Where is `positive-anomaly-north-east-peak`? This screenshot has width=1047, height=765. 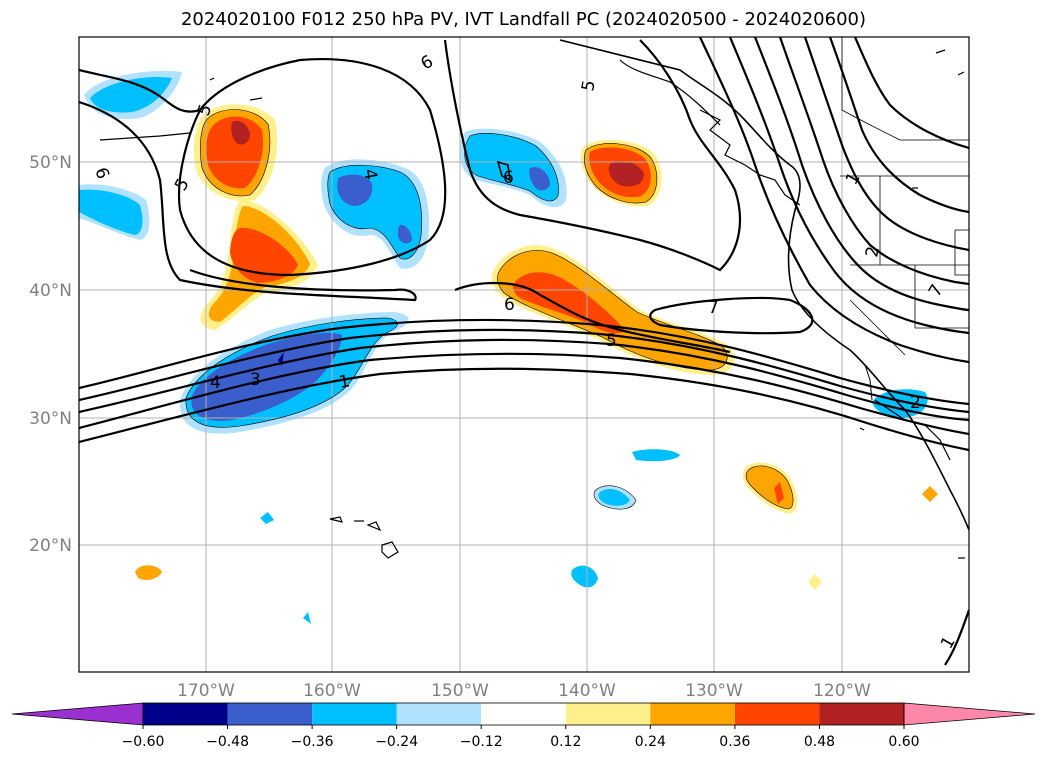
positive-anomaly-north-east-peak is located at coordinates (626, 174).